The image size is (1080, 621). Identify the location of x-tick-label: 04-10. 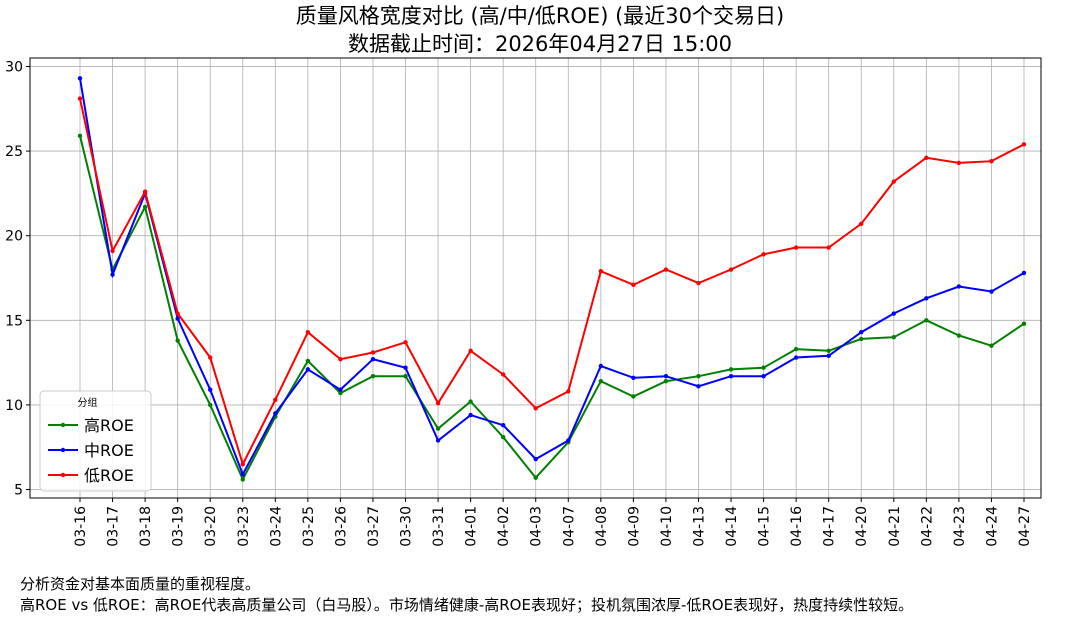
(667, 526).